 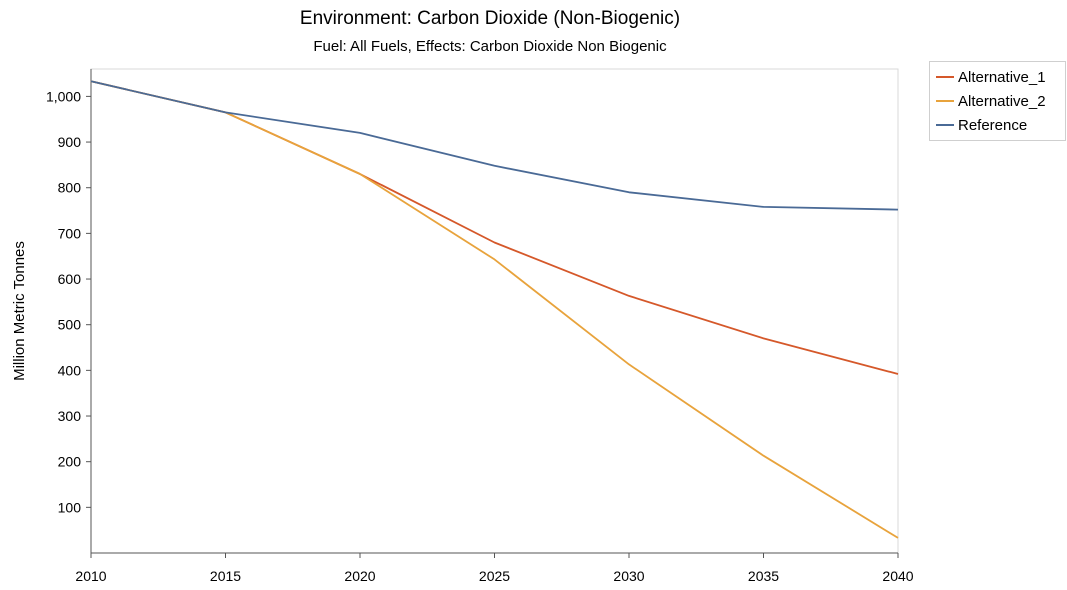 I want to click on legend-item: Reference, so click(x=1000, y=125).